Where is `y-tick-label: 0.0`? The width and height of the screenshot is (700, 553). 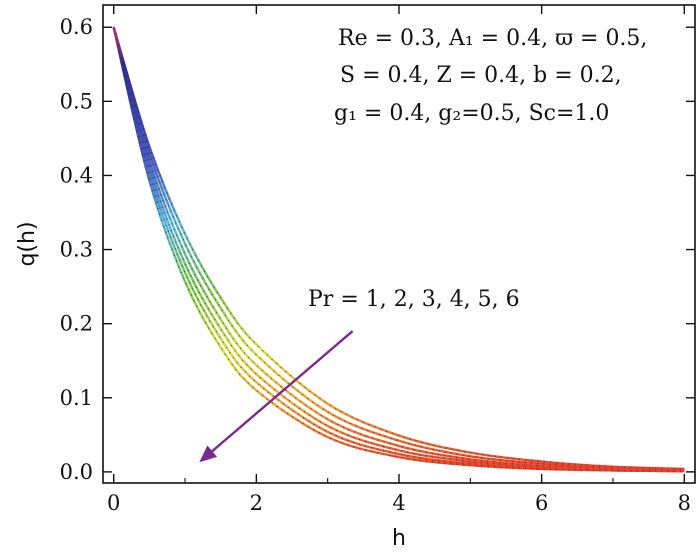
y-tick-label: 0.0 is located at coordinates (76, 472).